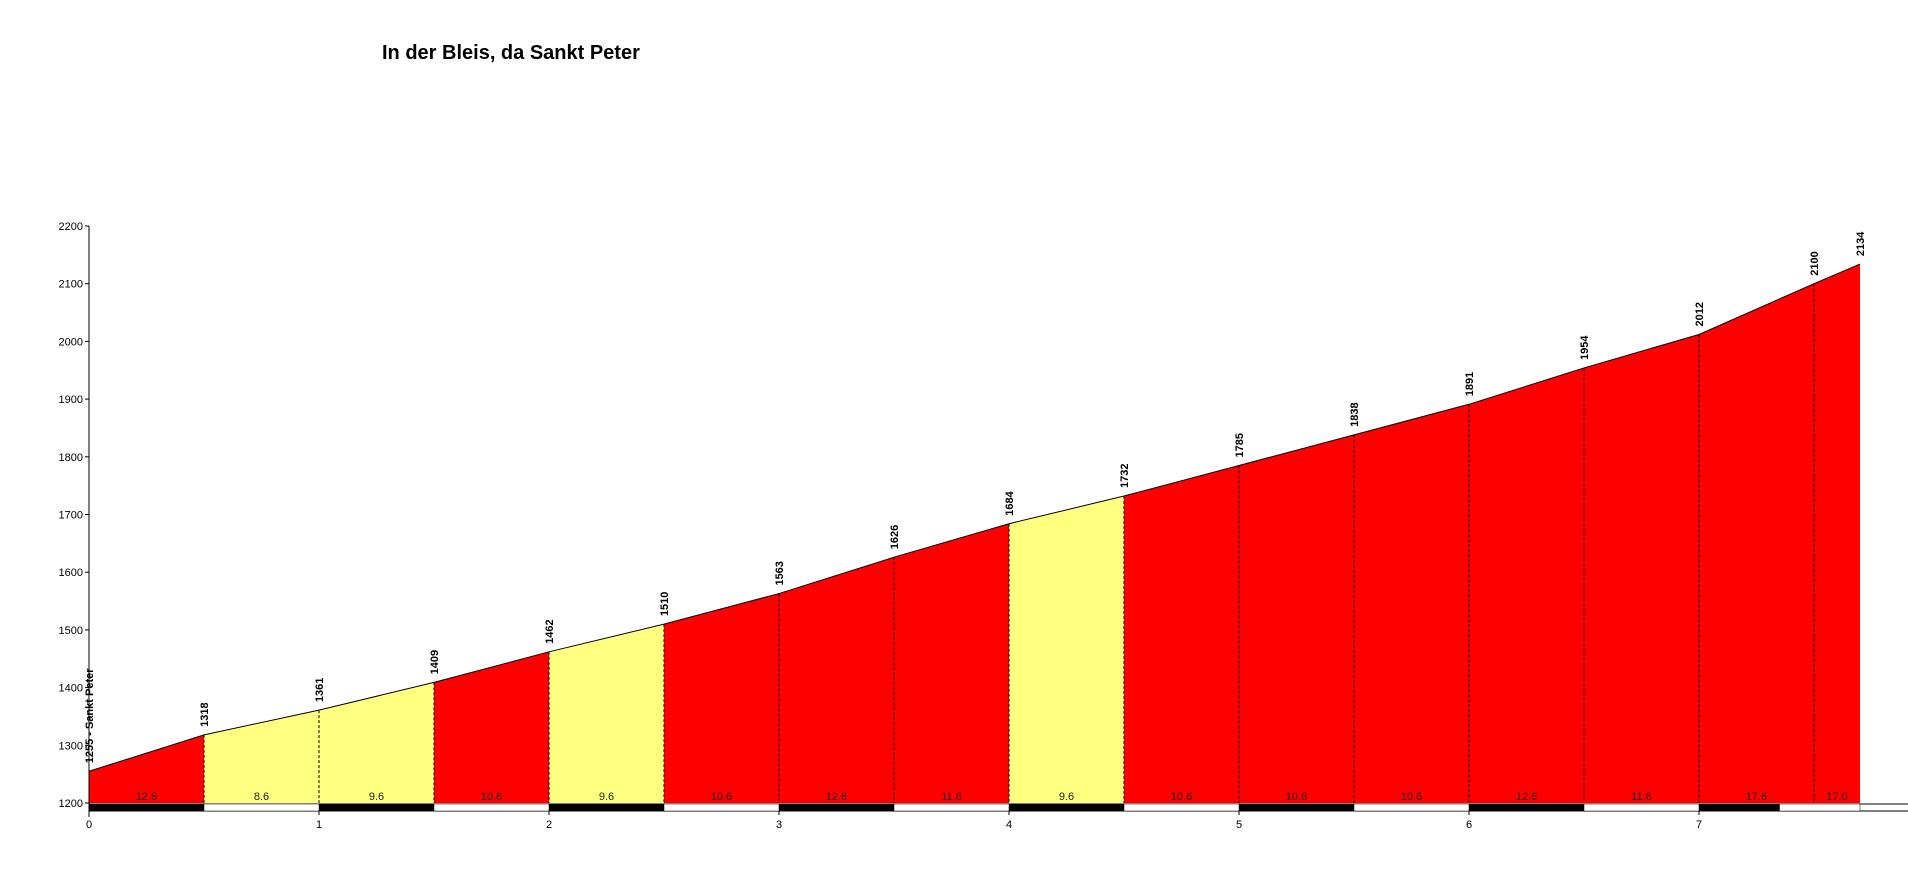 The image size is (1908, 873). I want to click on grade-label-0: 12.6, so click(146, 797).